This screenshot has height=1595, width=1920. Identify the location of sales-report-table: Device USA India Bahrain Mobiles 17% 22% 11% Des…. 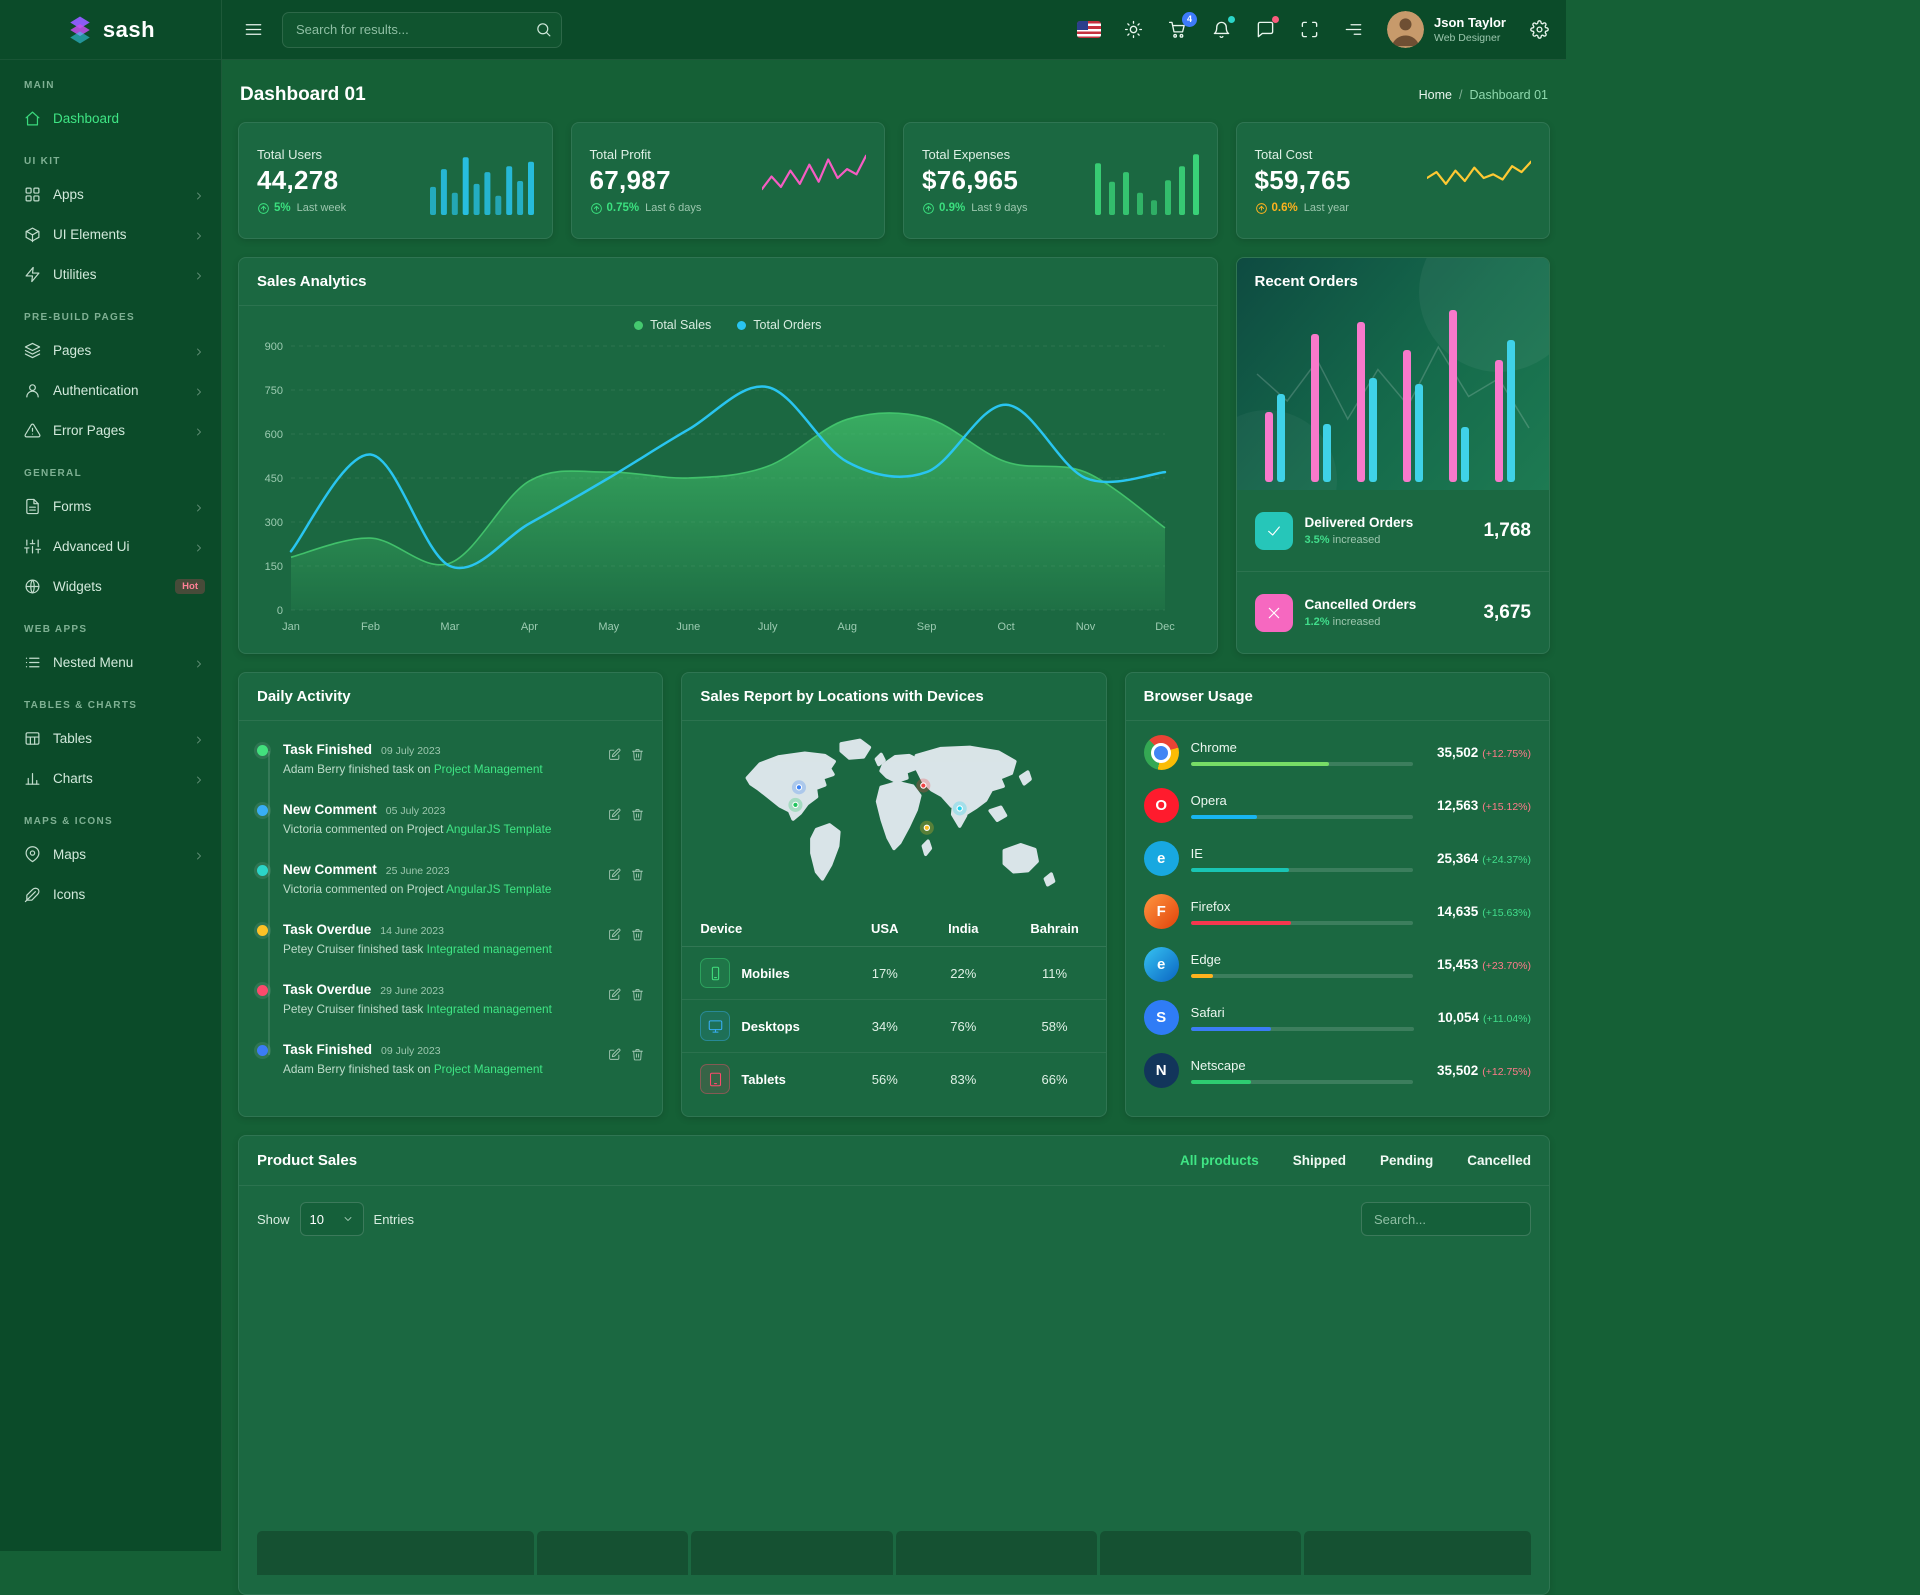
(894, 1008).